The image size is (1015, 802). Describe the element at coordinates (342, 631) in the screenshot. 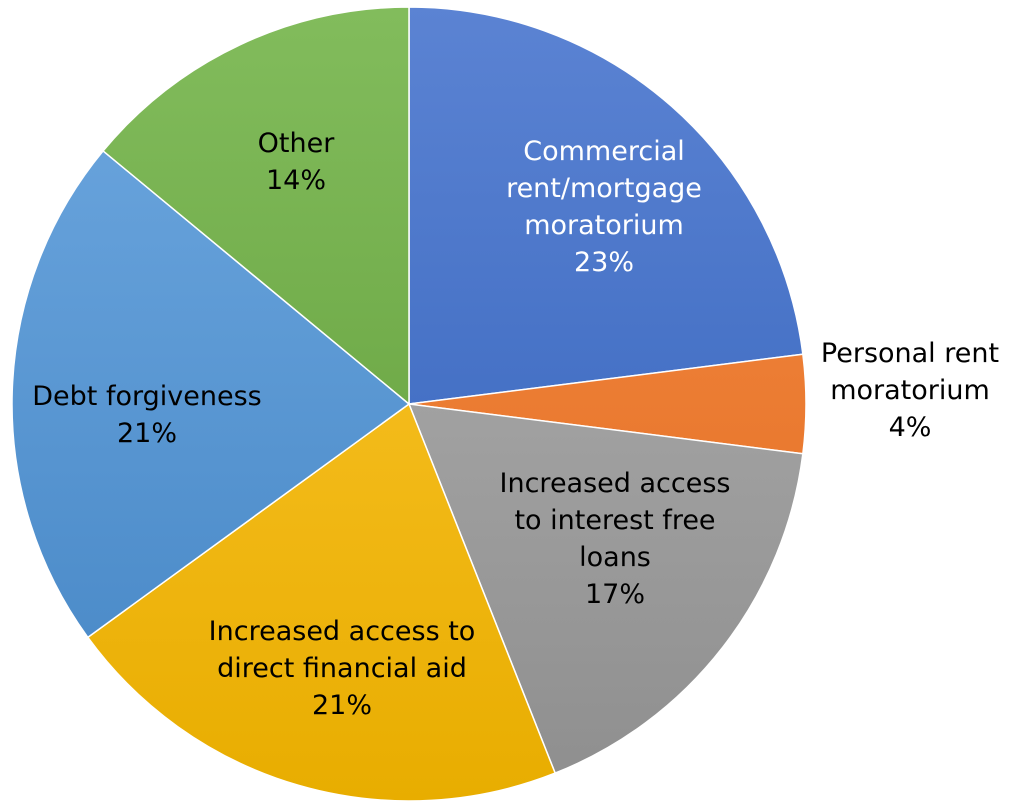

I see `slice-category-label: Increased access to` at that location.